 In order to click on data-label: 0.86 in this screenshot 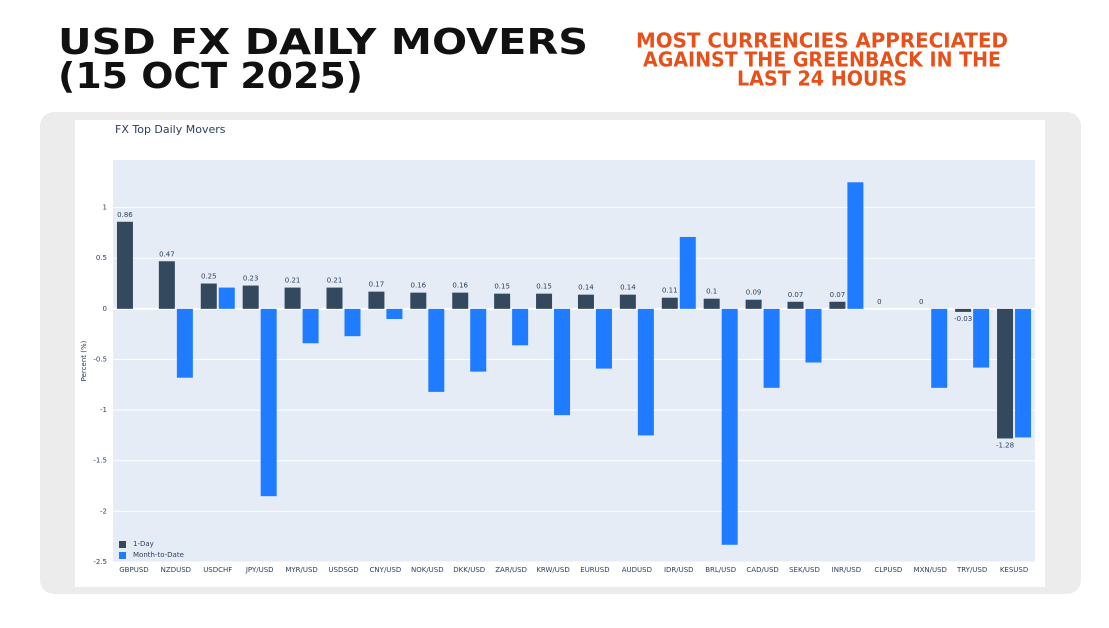, I will do `click(125, 215)`.